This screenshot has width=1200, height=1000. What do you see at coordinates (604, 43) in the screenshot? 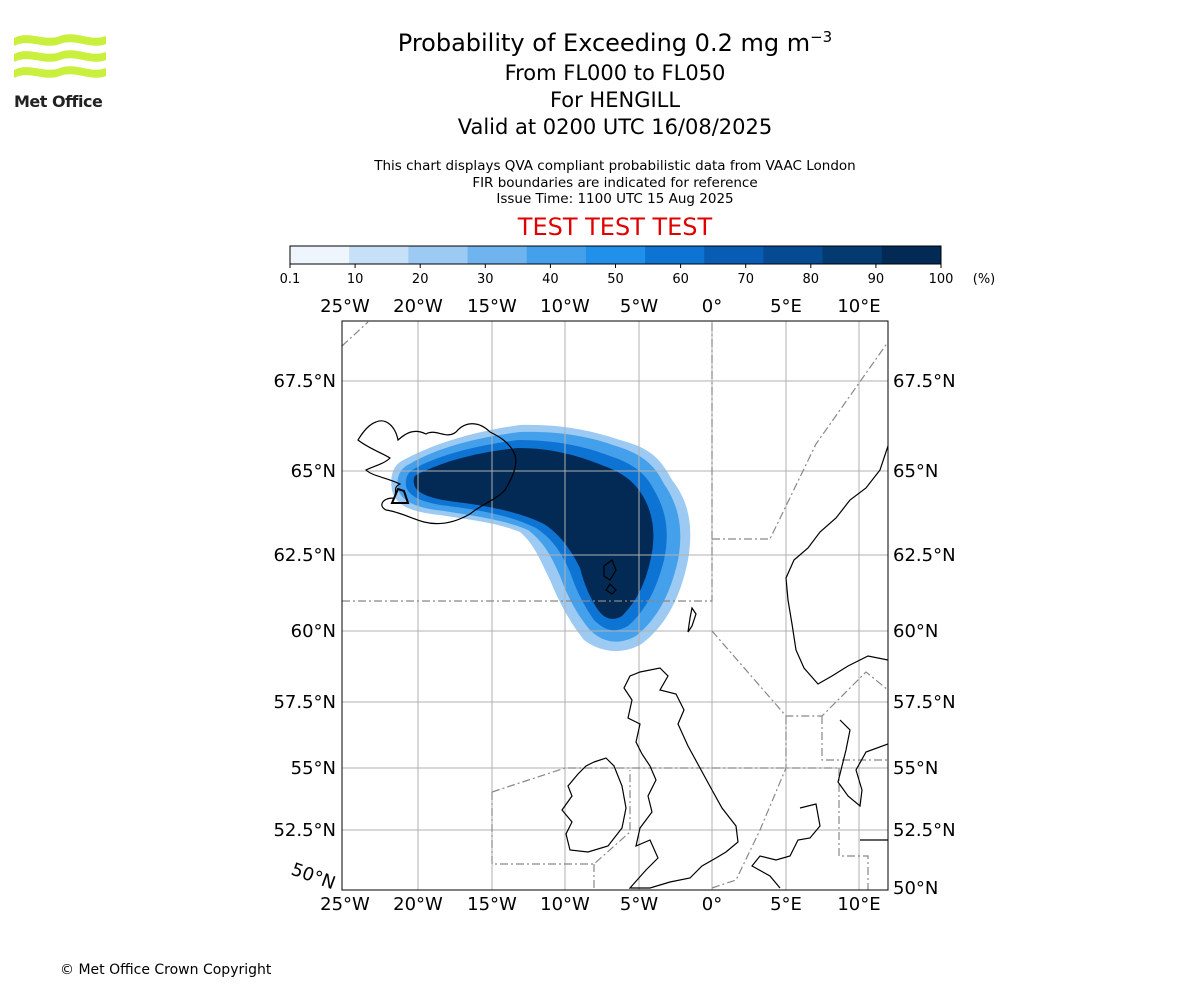
I see `title-main-text: Probability of Exceeding 0.2 mg m` at bounding box center [604, 43].